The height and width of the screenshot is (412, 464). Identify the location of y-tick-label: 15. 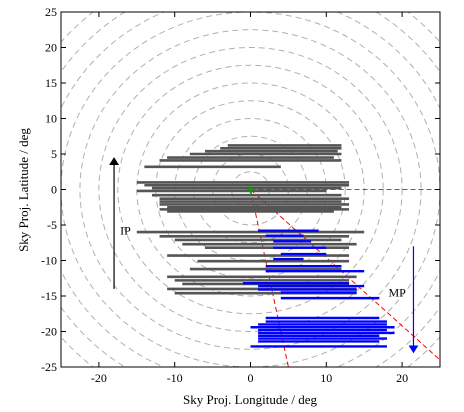
(51, 83).